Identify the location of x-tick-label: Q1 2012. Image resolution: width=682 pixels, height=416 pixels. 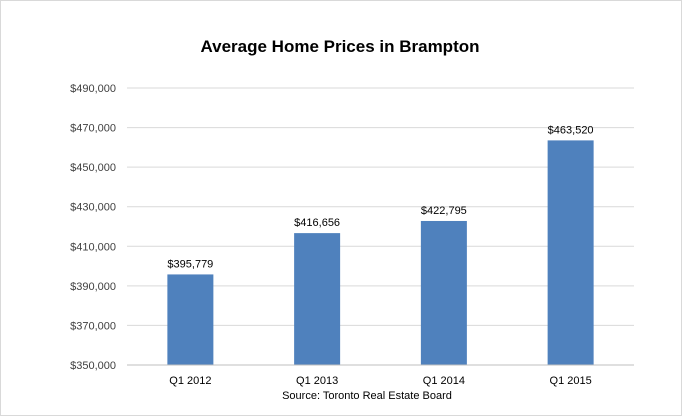
(190, 381).